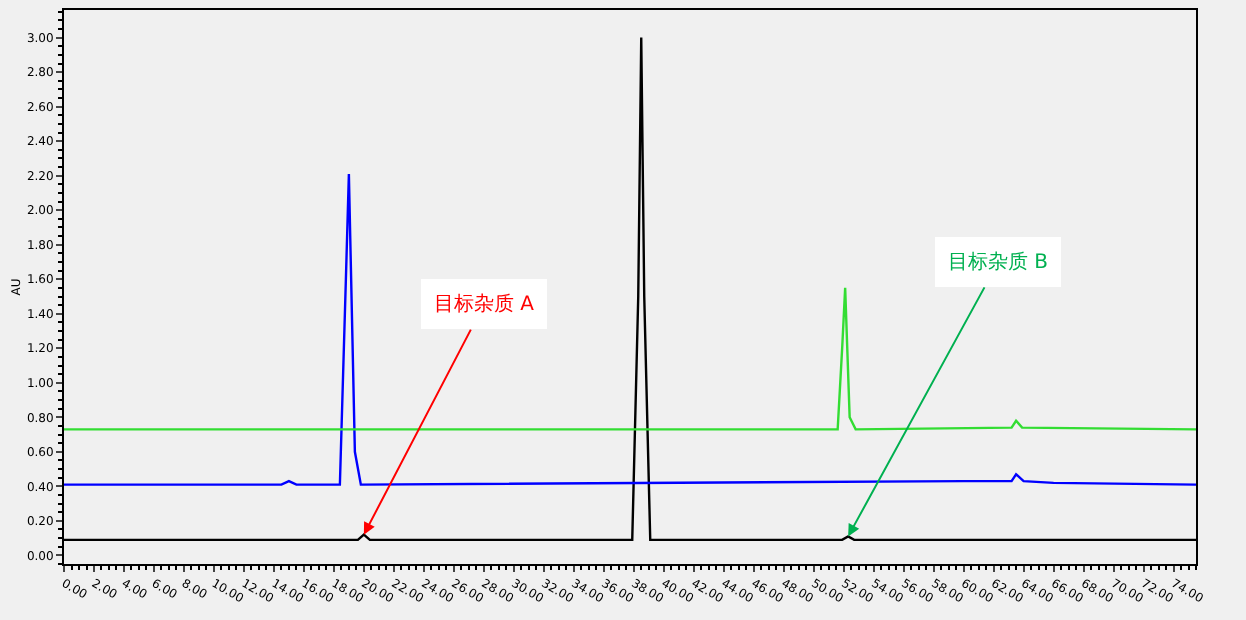  What do you see at coordinates (484, 304) in the screenshot?
I see `annotation: 目标杂质 A` at bounding box center [484, 304].